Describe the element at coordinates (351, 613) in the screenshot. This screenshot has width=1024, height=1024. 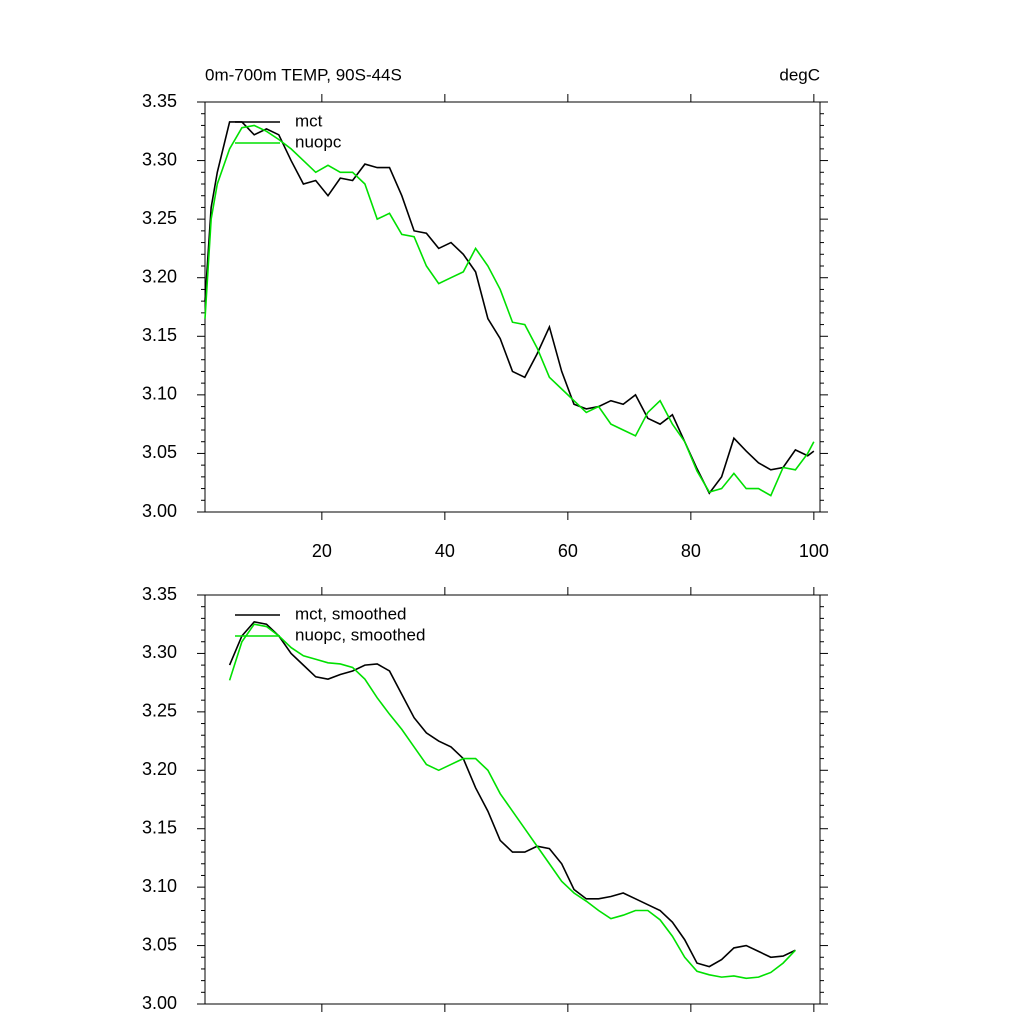
I see `legend-label: mct, smoothed` at that location.